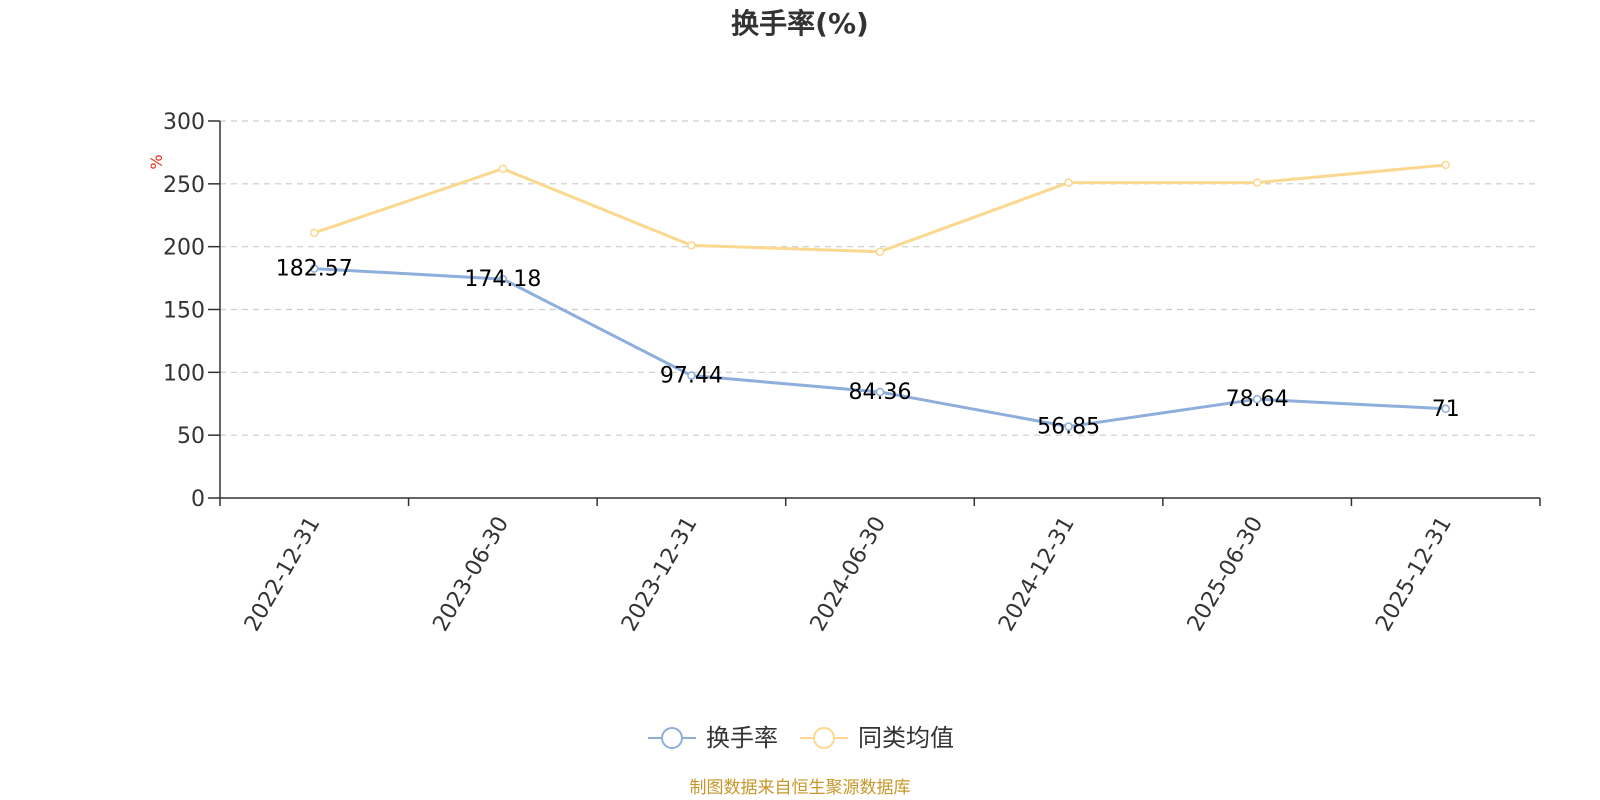  I want to click on data-label: 174.18, so click(502, 279).